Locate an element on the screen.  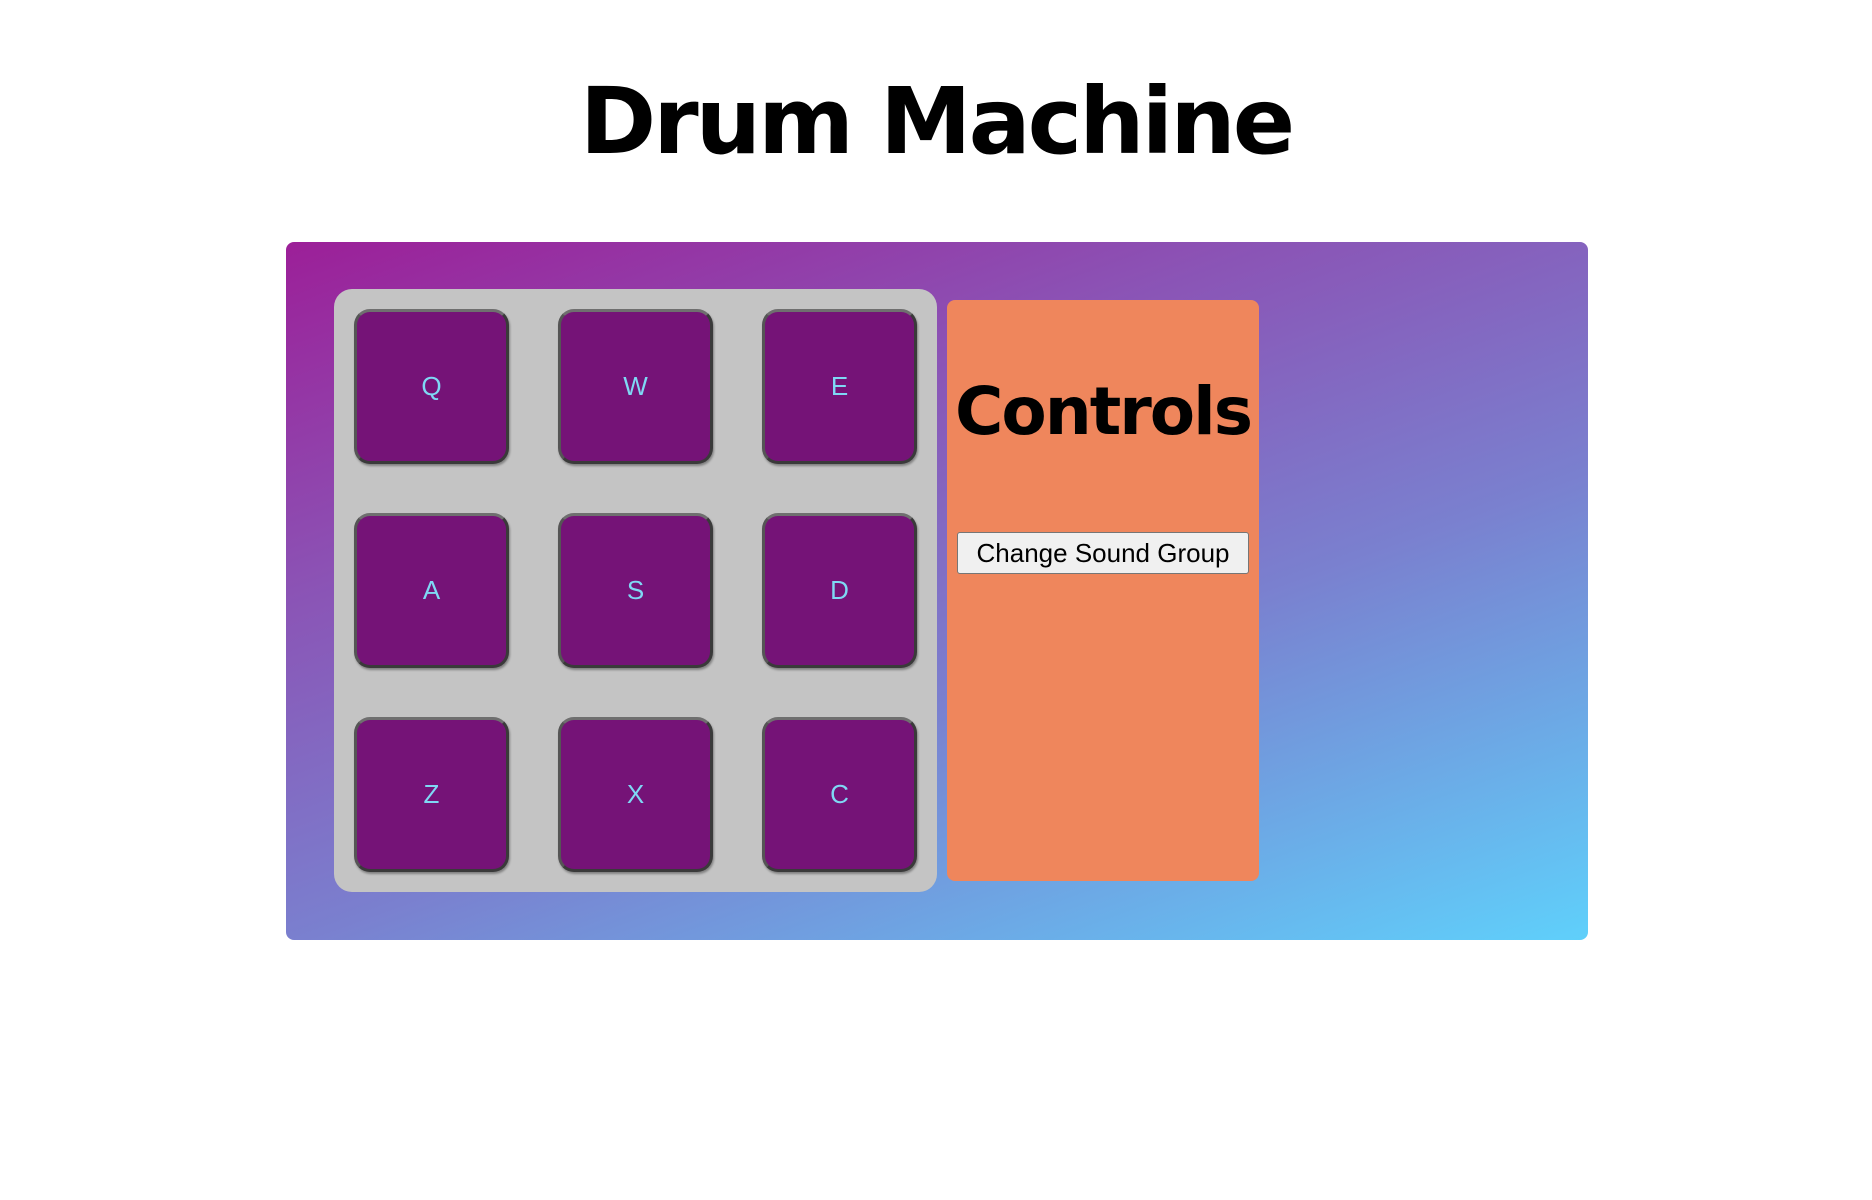
drum-pad-z: Z is located at coordinates (431, 794).